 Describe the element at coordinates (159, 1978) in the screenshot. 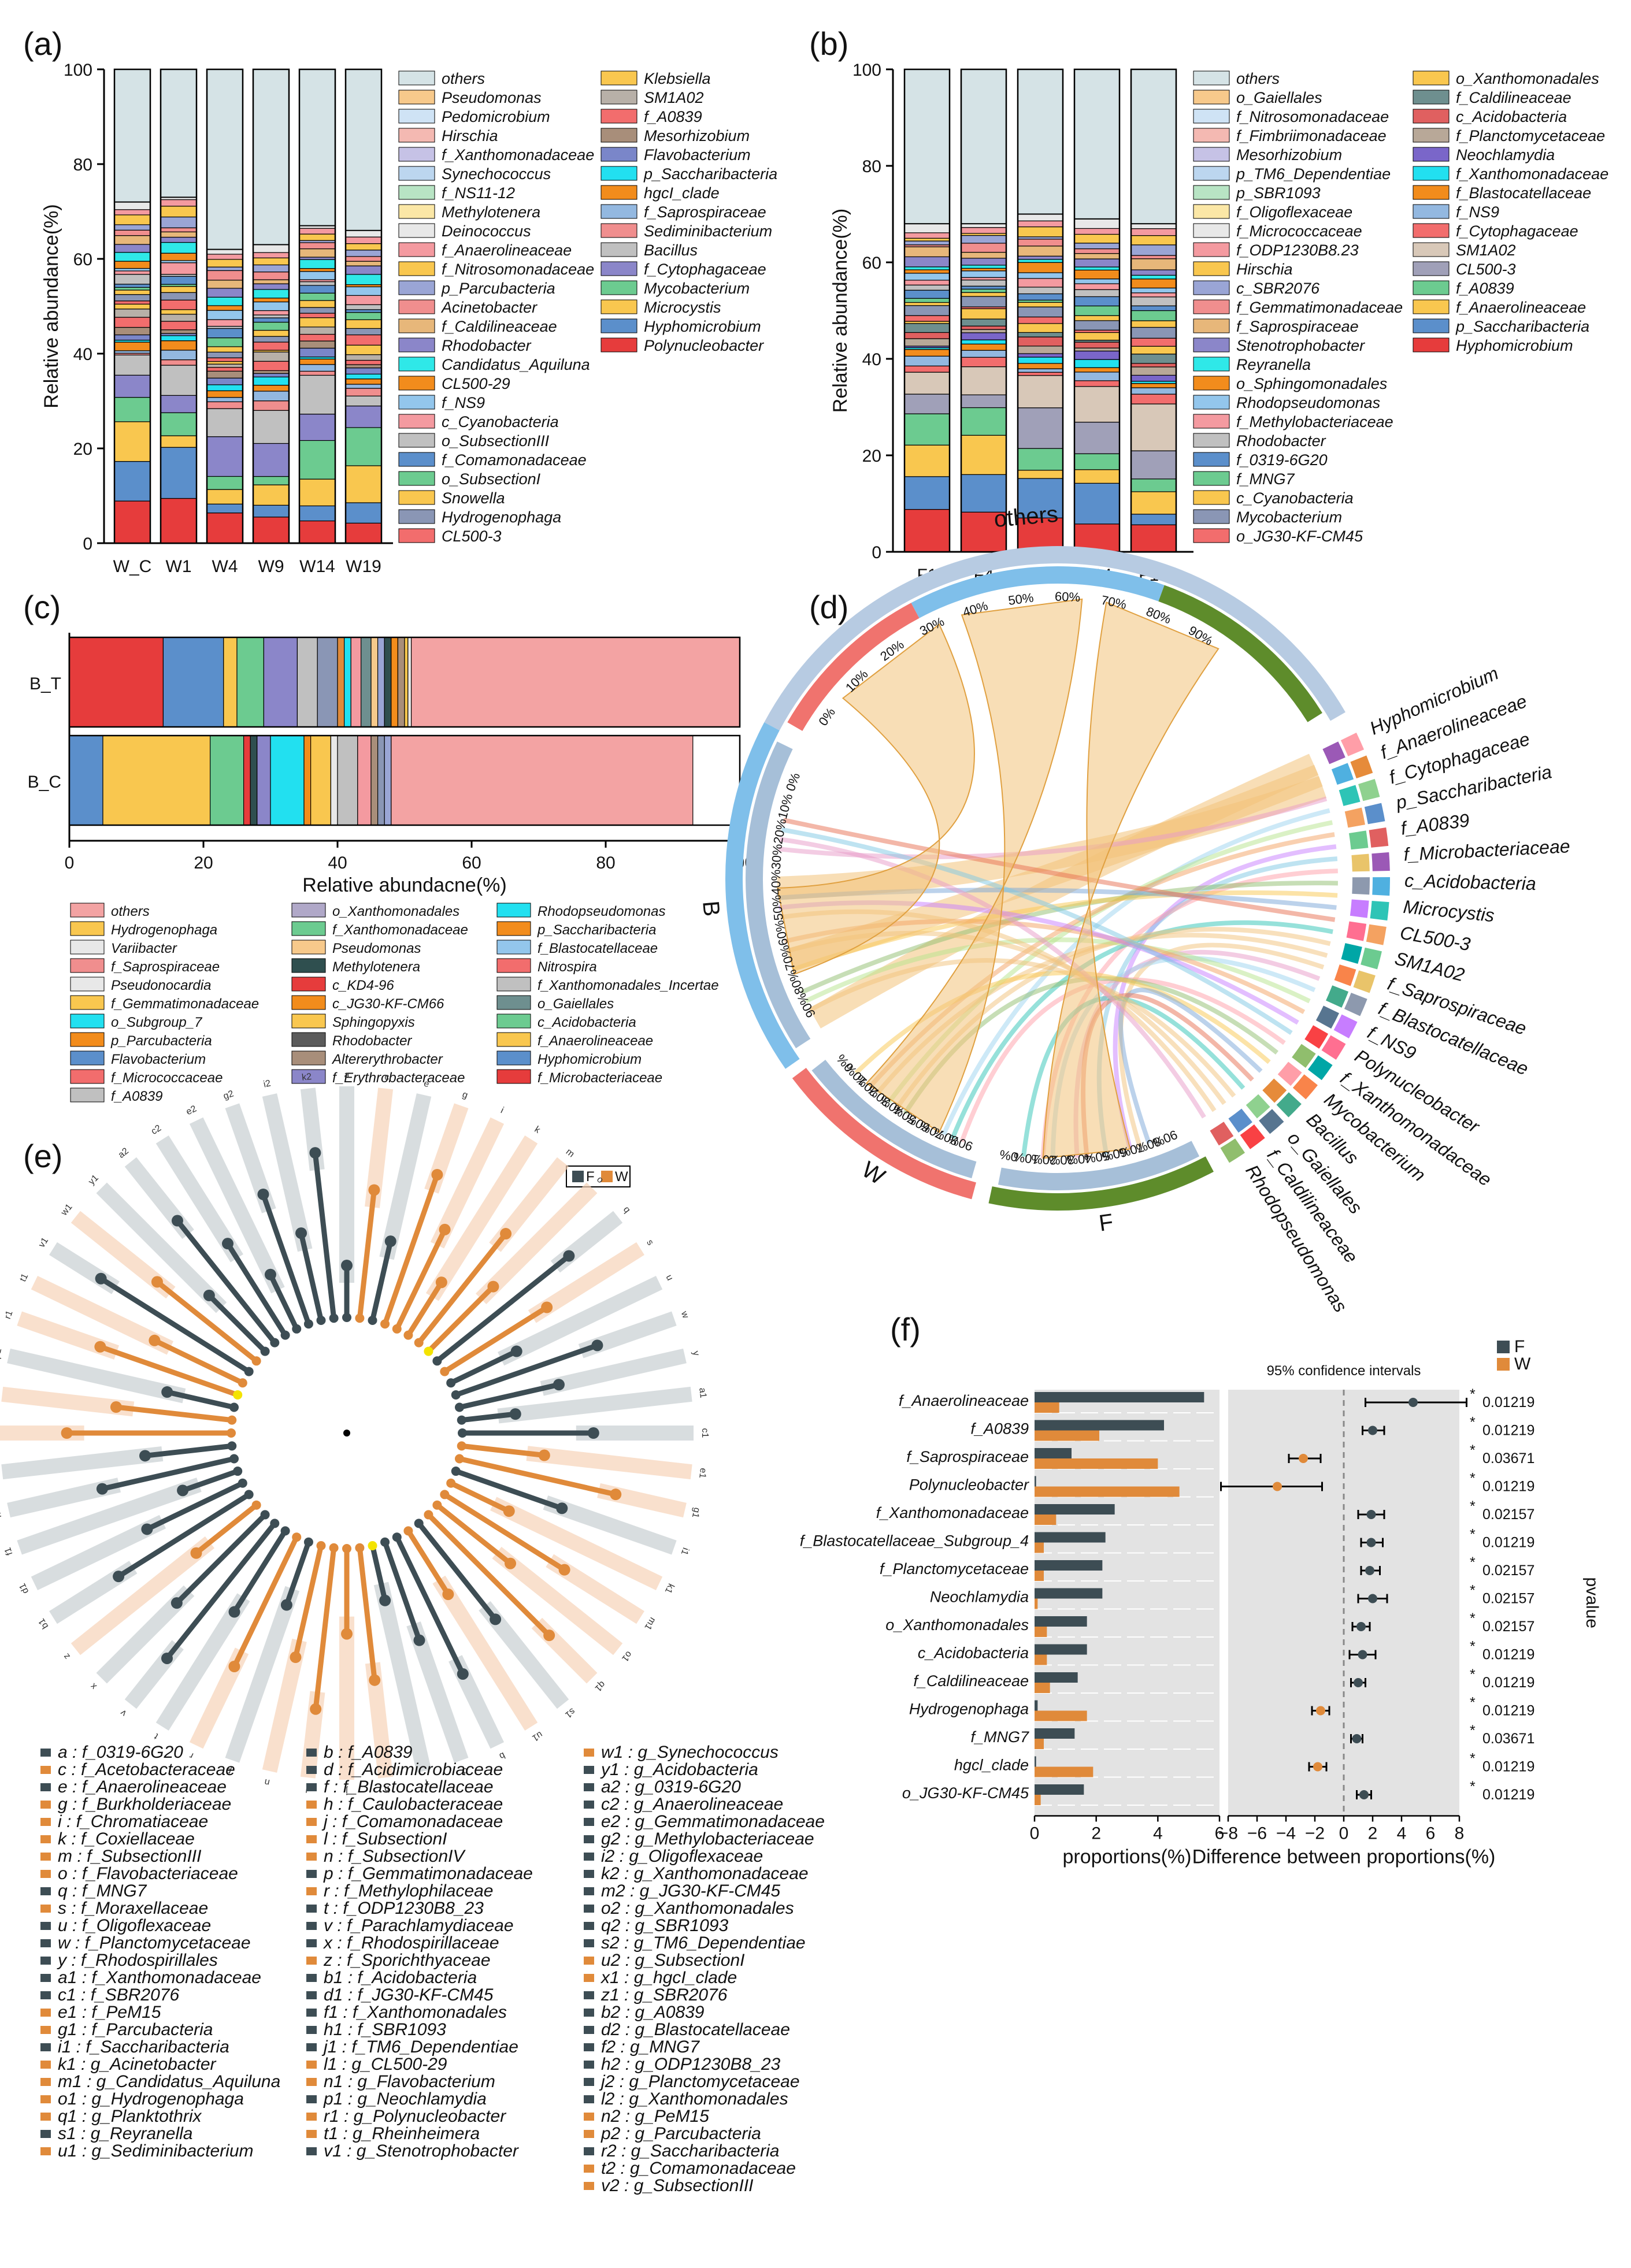

I see `key-label: a1 : f_Xanthomonadaceae` at that location.